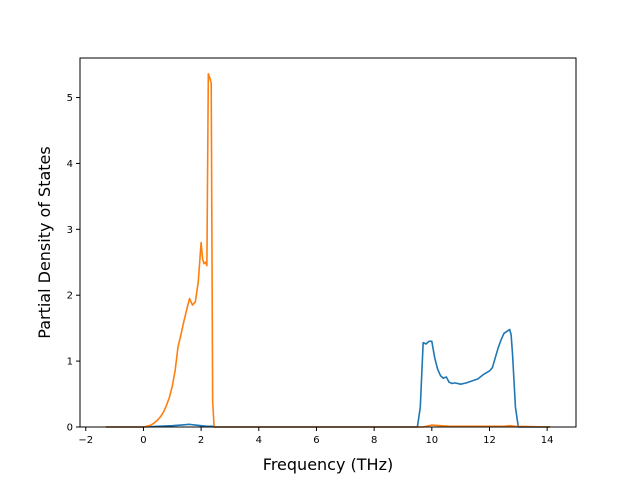  What do you see at coordinates (143, 440) in the screenshot?
I see `x-tick-label: 0` at bounding box center [143, 440].